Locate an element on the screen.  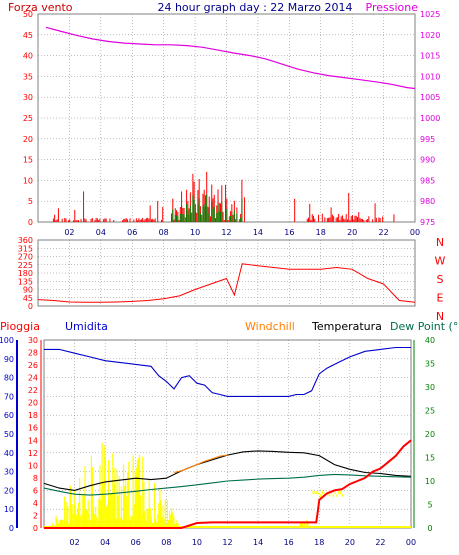
pressure-tick-label: 1010 is located at coordinates (430, 76).